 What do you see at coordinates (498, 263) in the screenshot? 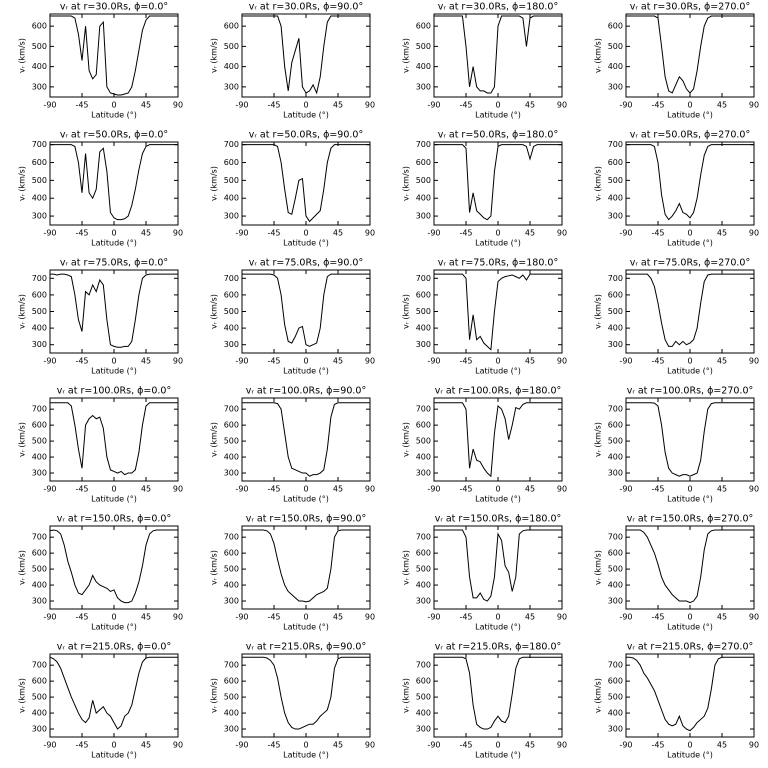
I see `panel-title: vᵣ at r=75.0Rs, ϕ=180.0°` at bounding box center [498, 263].